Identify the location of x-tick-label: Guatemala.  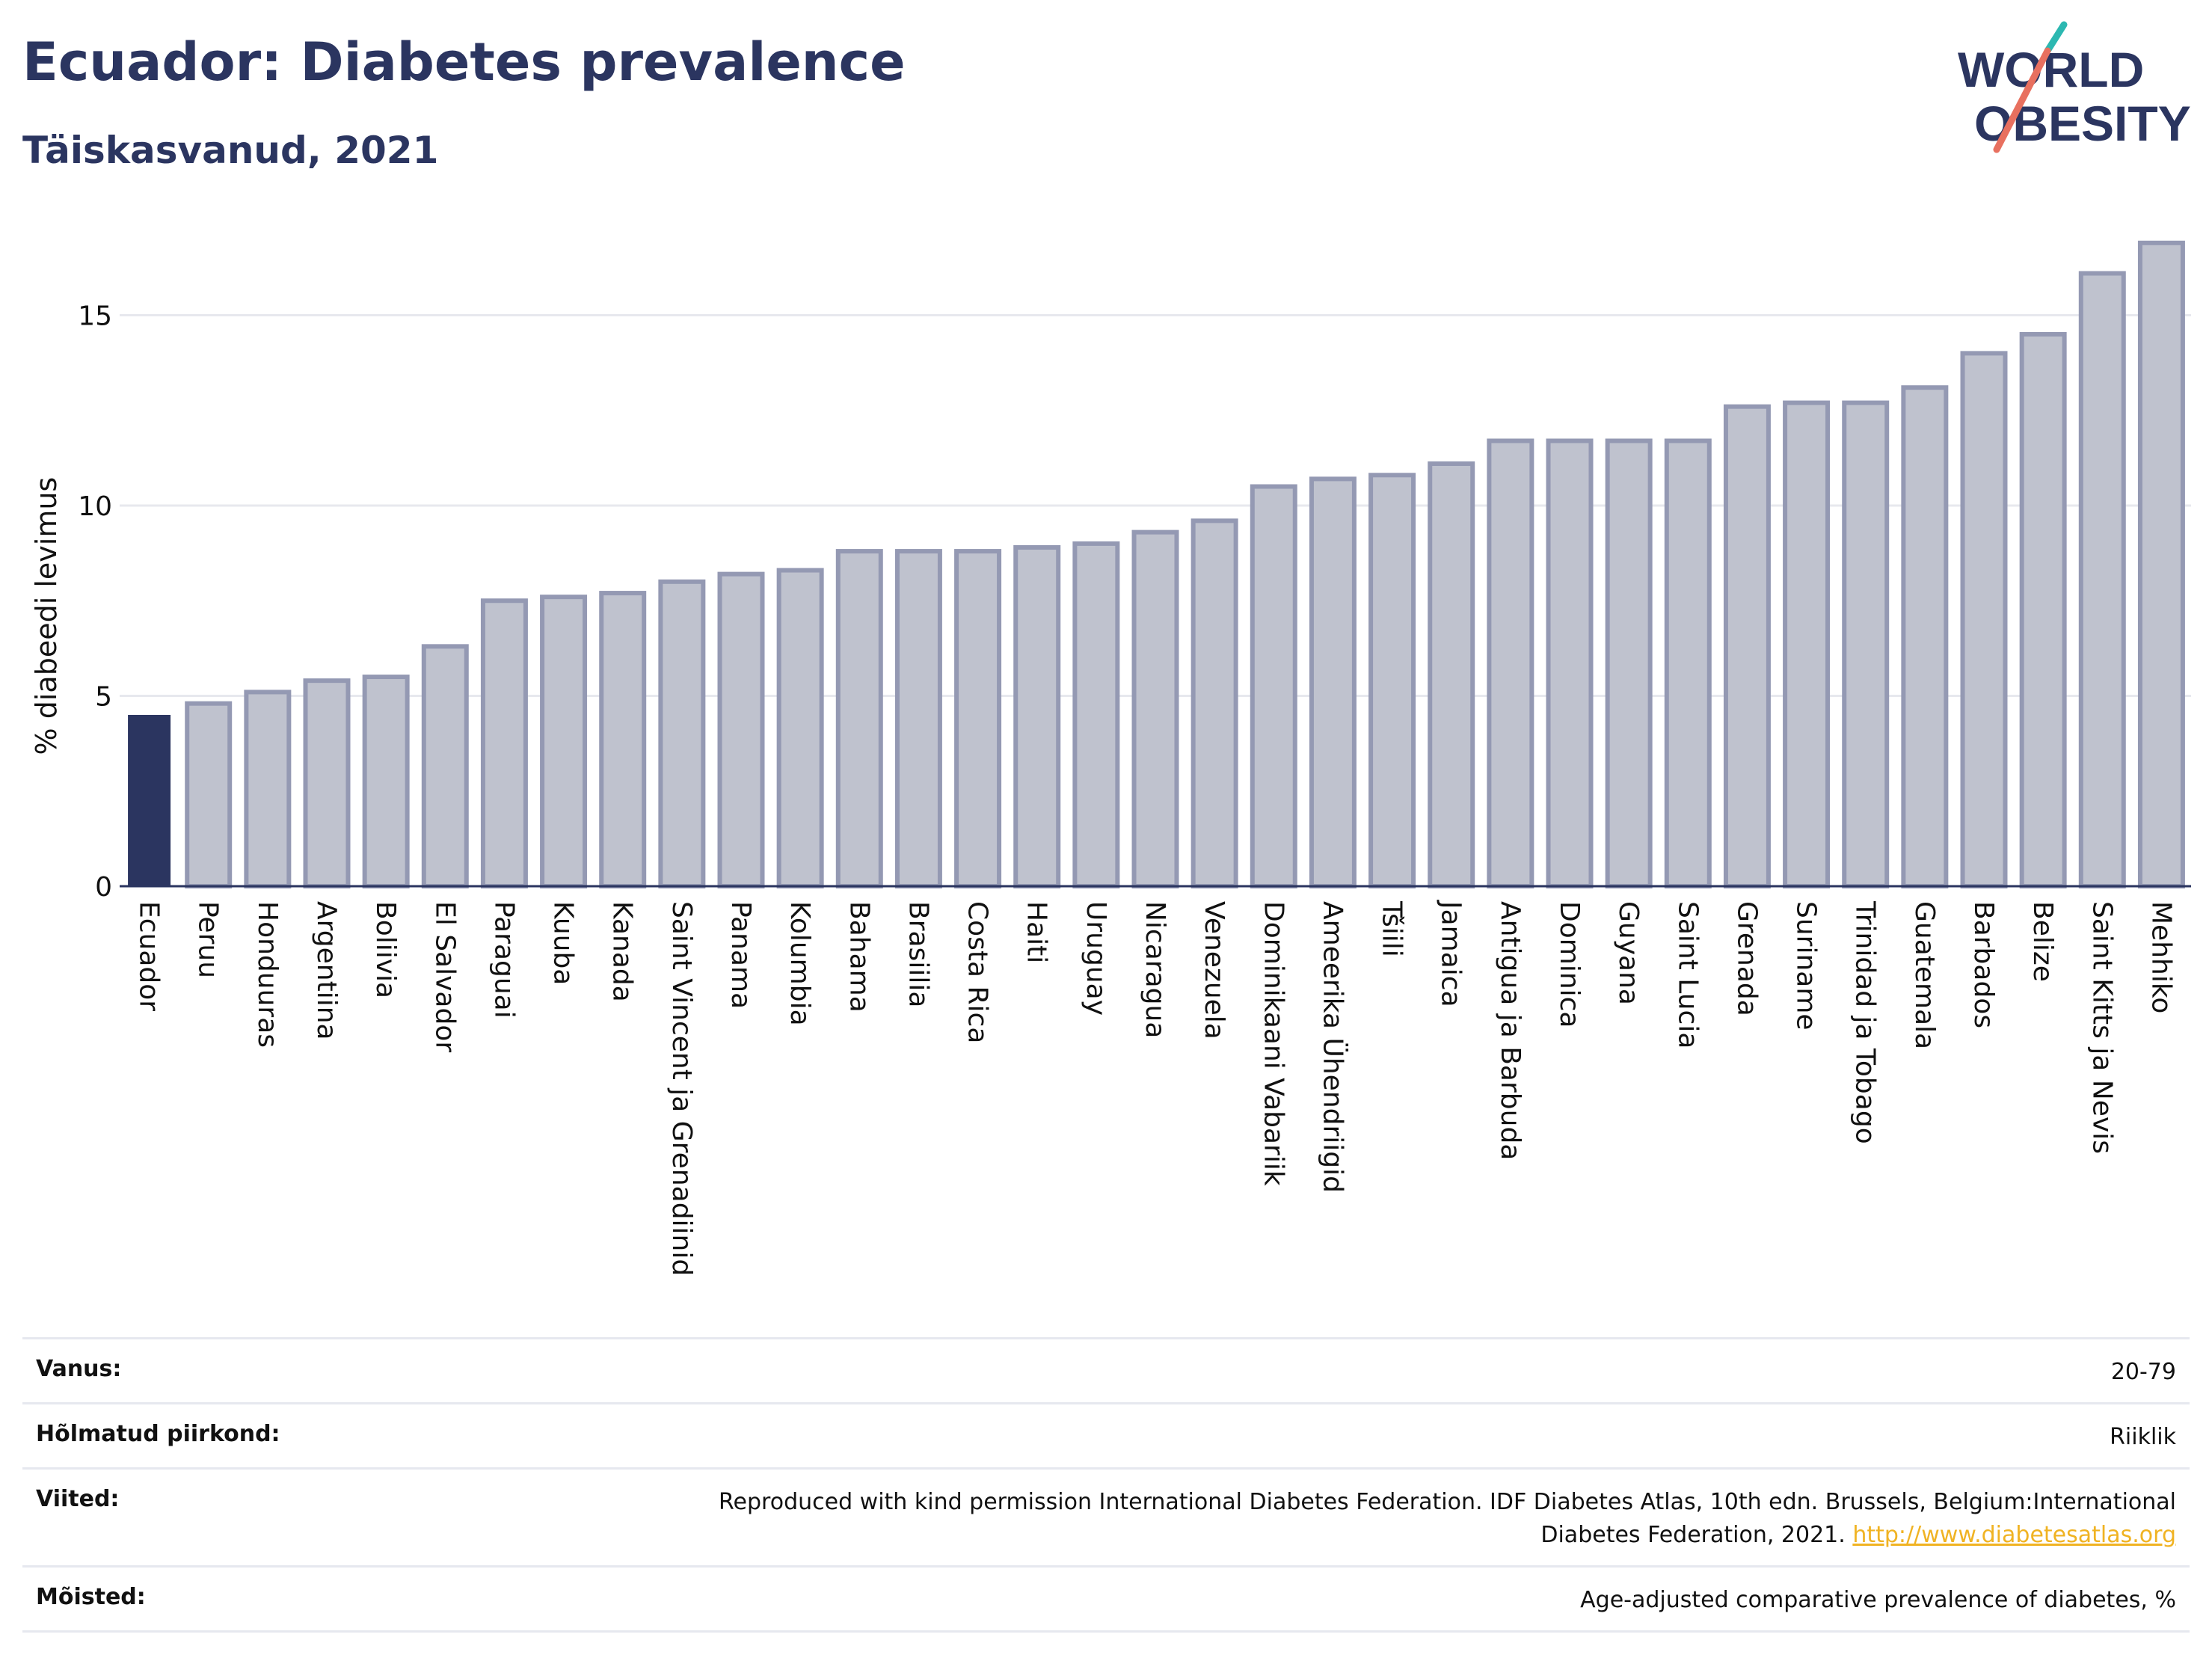
(1924, 975).